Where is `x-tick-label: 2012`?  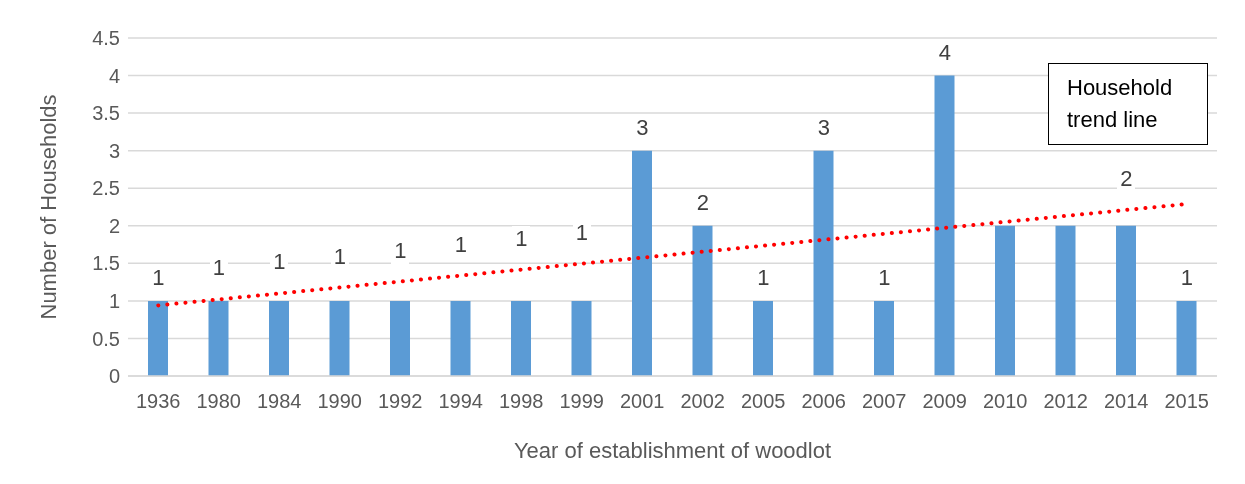
x-tick-label: 2012 is located at coordinates (1065, 401).